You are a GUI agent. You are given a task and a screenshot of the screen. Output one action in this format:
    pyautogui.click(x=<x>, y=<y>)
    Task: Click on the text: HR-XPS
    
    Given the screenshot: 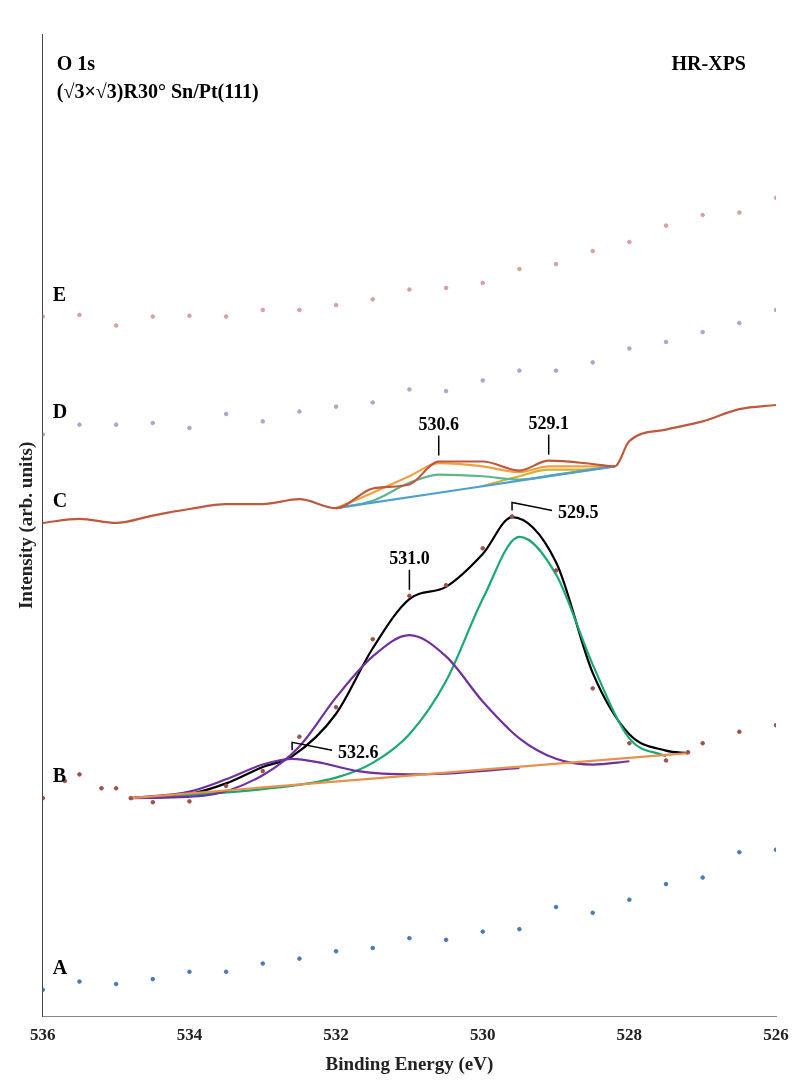 What is the action you would take?
    pyautogui.click(x=708, y=63)
    